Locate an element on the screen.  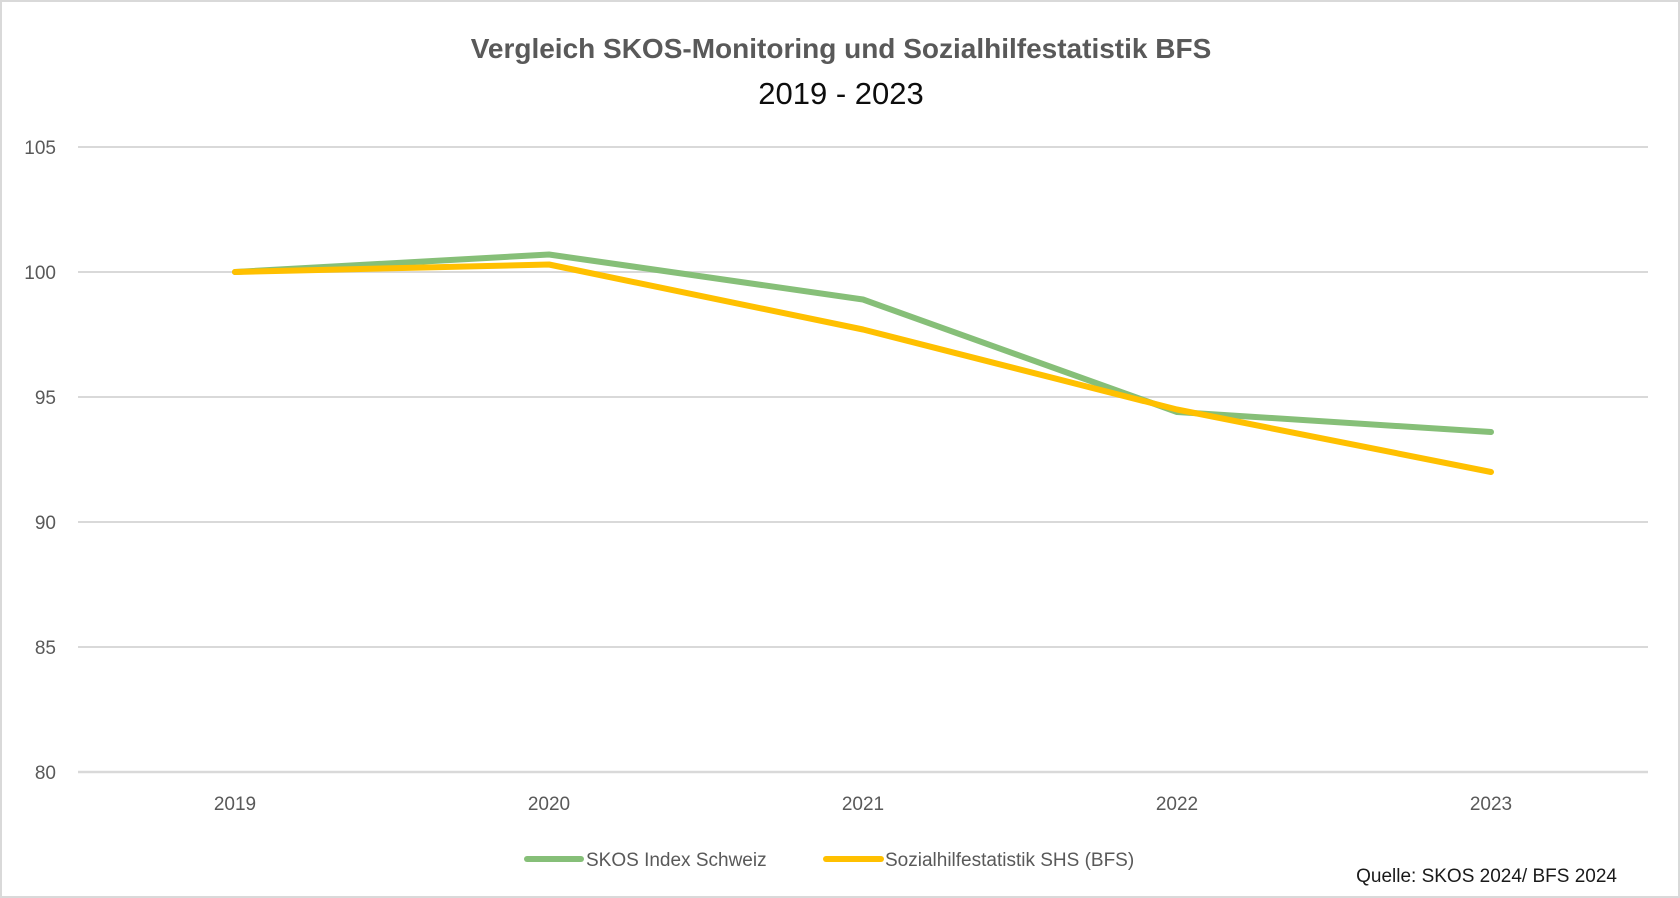
x-tick-label: 2021 is located at coordinates (863, 804).